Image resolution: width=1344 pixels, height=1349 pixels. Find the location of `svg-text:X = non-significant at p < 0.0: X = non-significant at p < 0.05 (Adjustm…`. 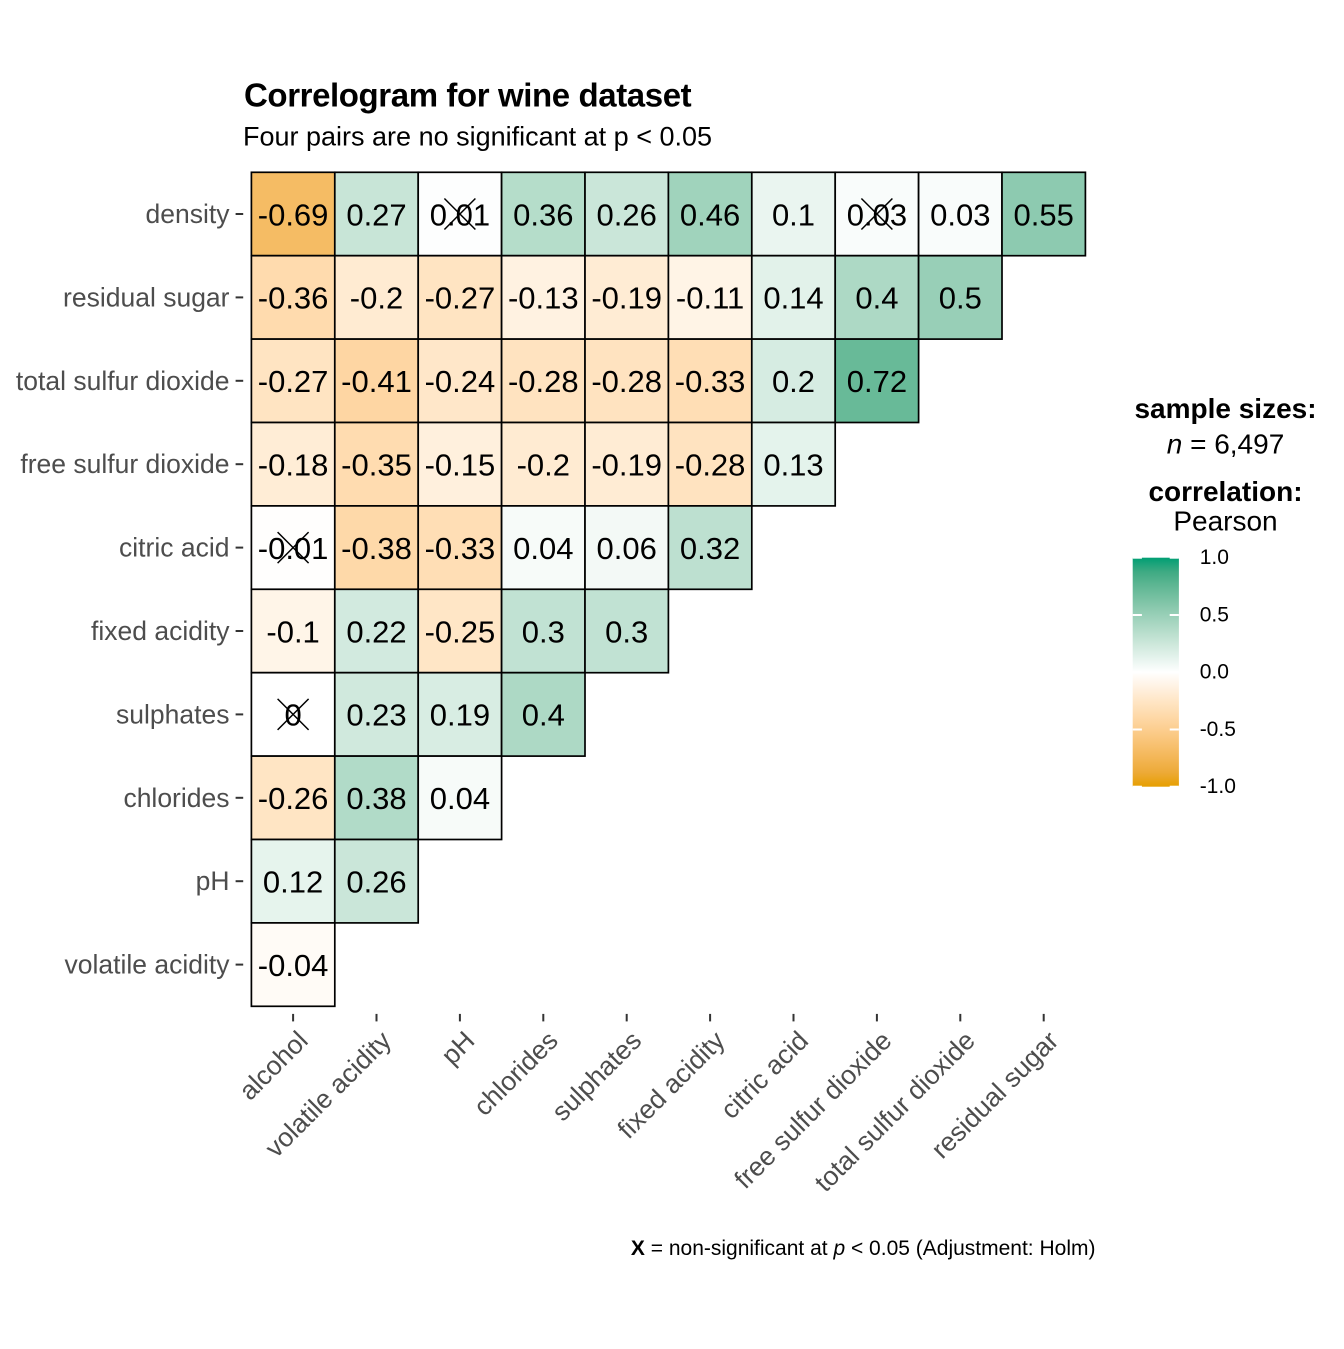

svg-text:X = non-significant at p < 0.0: X = non-significant at p < 0.05 (Adjustm… is located at coordinates (863, 1248).